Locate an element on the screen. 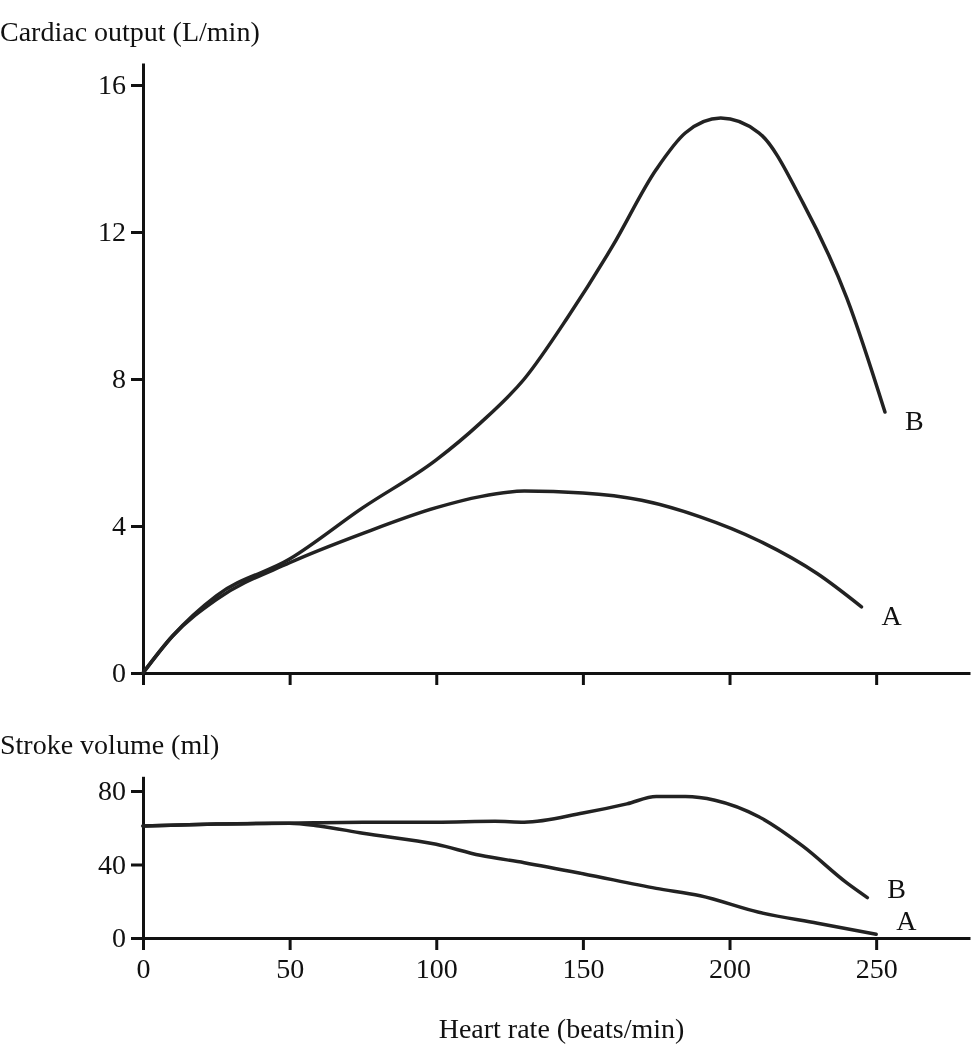 This screenshot has height=1053, width=971. y-tick-label: 12 is located at coordinates (112, 232).